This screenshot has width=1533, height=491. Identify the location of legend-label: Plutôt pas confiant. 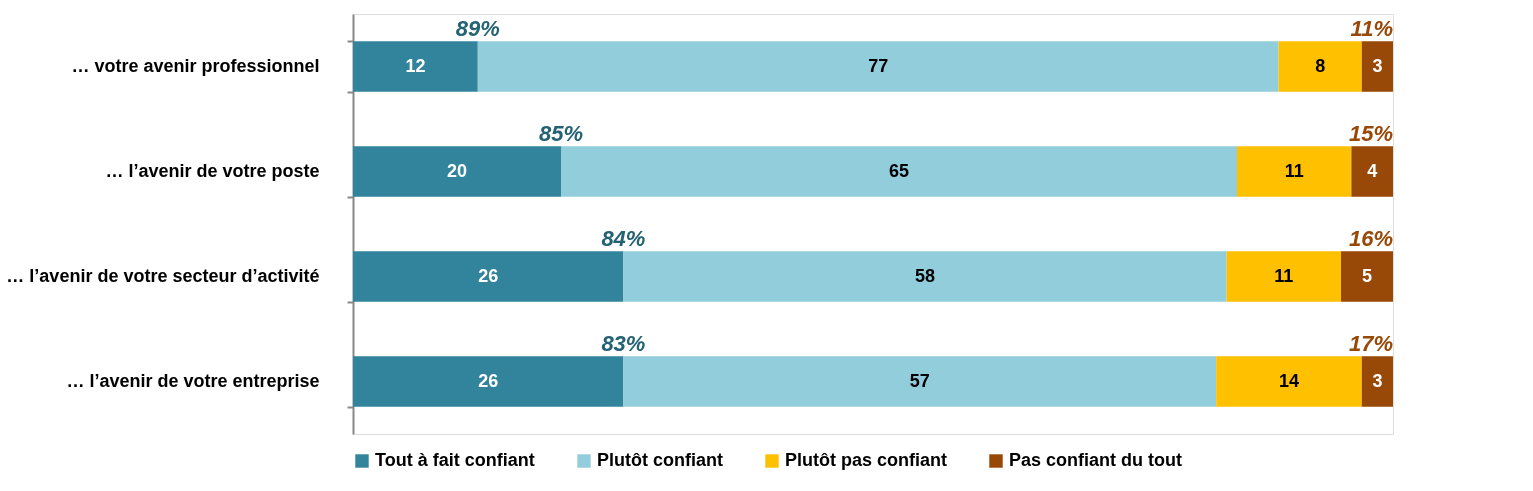
(866, 460).